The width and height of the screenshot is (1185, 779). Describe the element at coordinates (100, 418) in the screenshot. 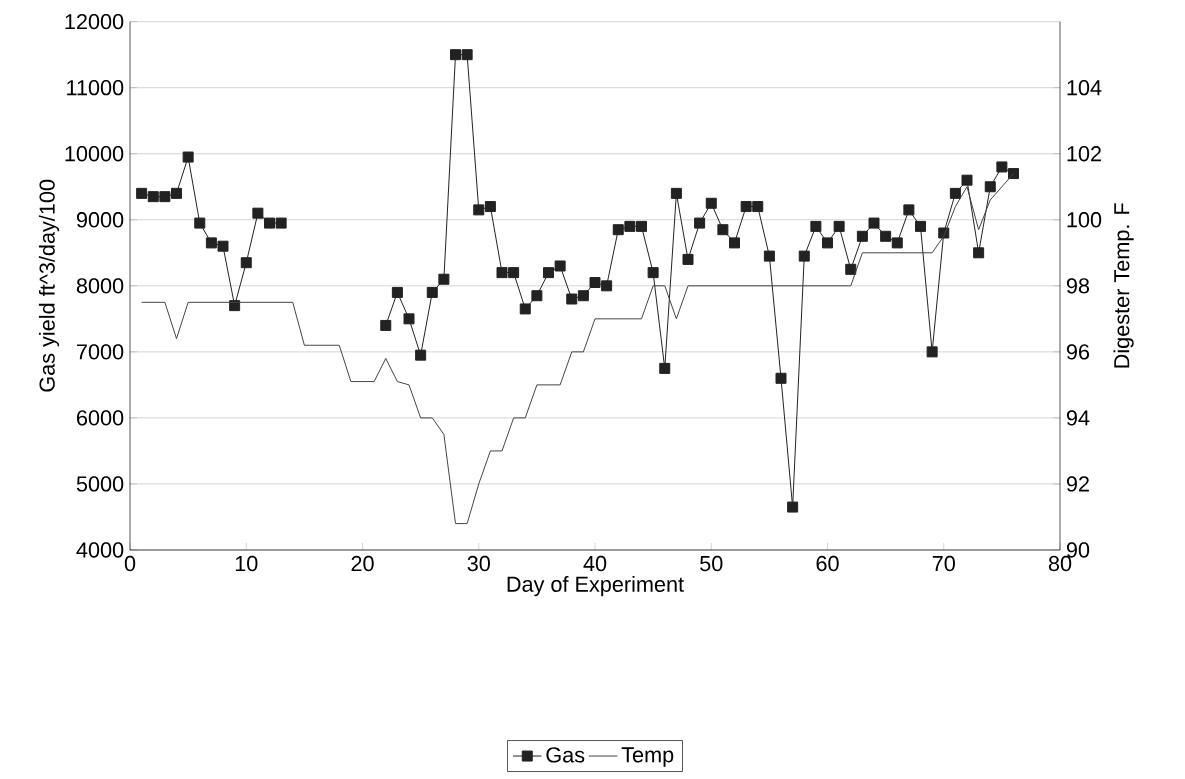

I see `y-tick-label: 6000` at that location.